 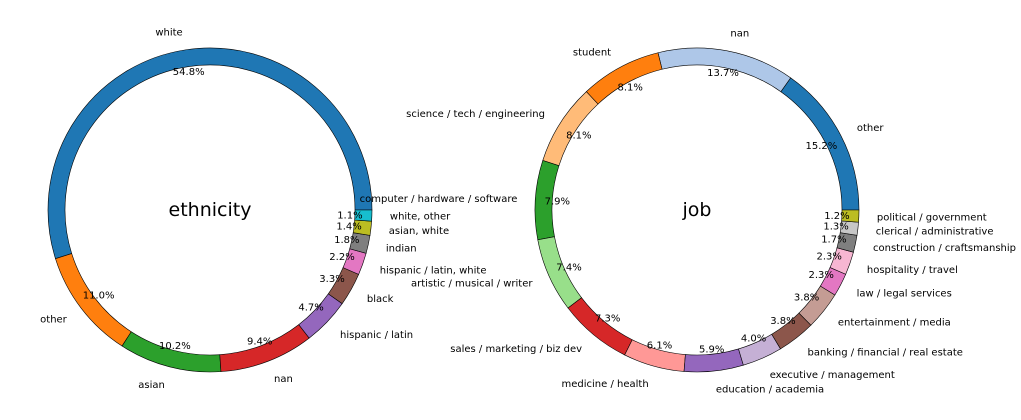 What do you see at coordinates (210, 210) in the screenshot?
I see `ethnicity-chart-title: ethnicity` at bounding box center [210, 210].